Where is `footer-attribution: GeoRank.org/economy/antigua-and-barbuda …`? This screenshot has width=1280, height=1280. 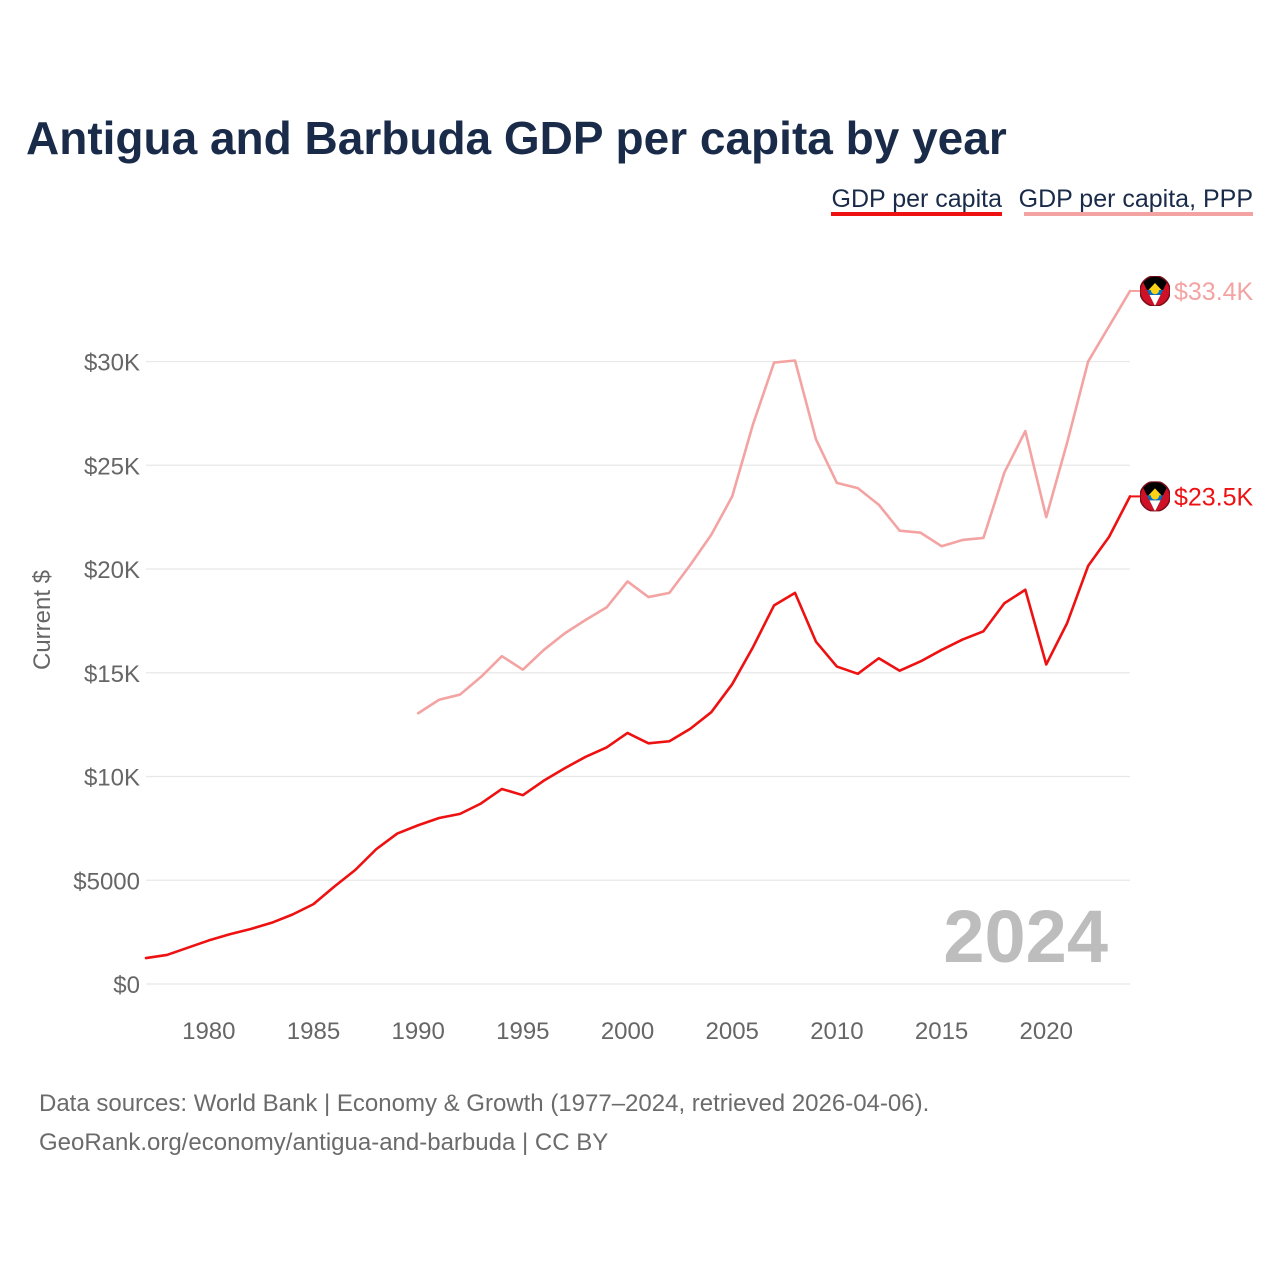 footer-attribution: GeoRank.org/economy/antigua-and-barbuda … is located at coordinates (323, 1142).